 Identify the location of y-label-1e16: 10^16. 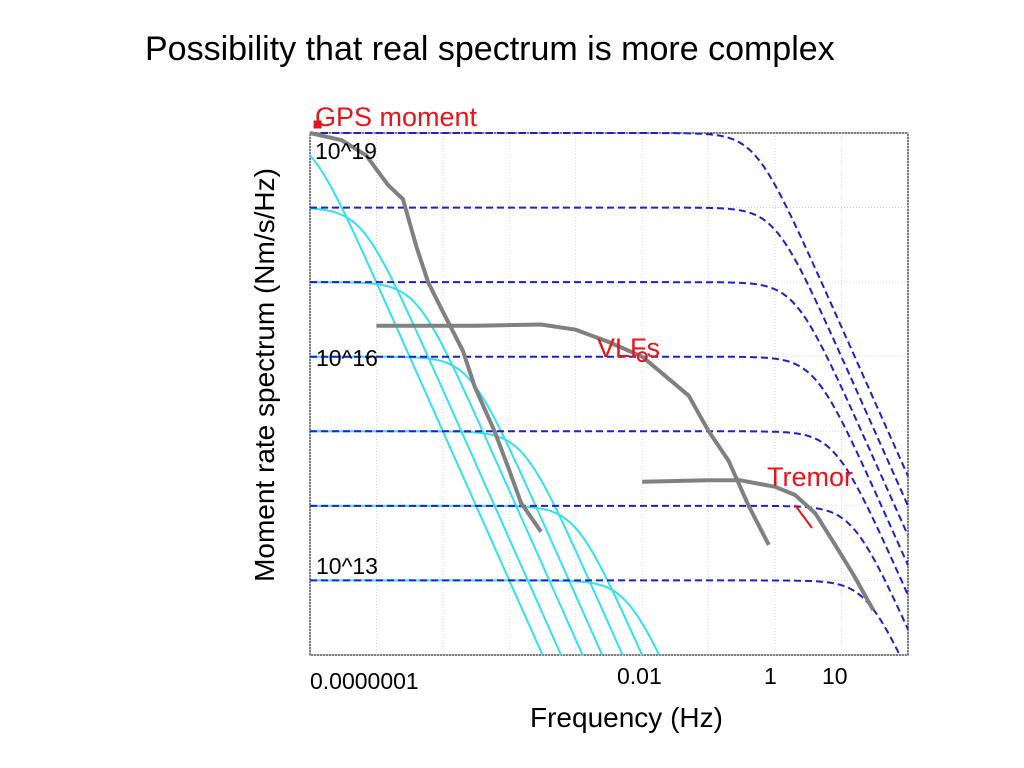
(347, 358).